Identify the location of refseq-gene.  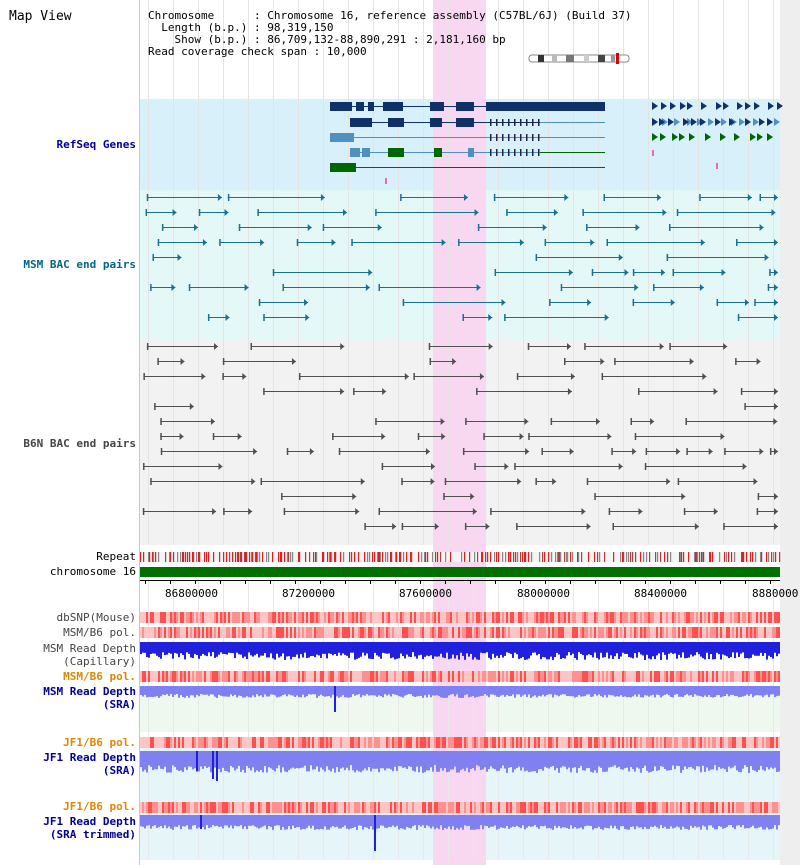
(467, 106).